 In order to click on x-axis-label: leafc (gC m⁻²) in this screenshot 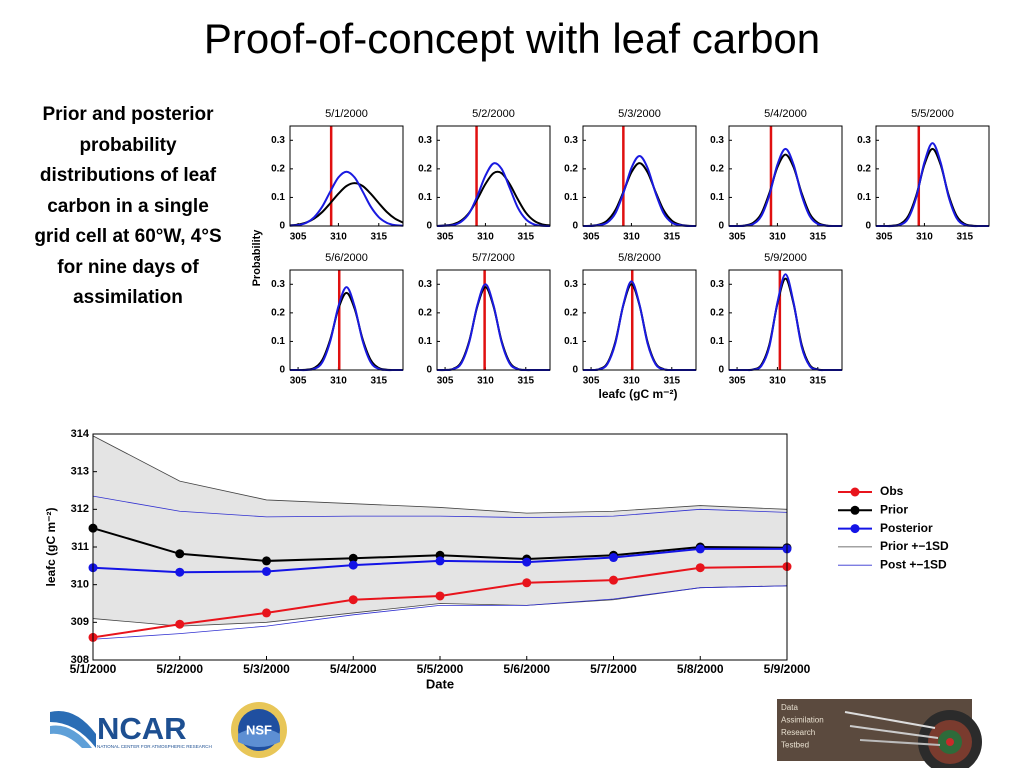, I will do `click(637, 394)`.